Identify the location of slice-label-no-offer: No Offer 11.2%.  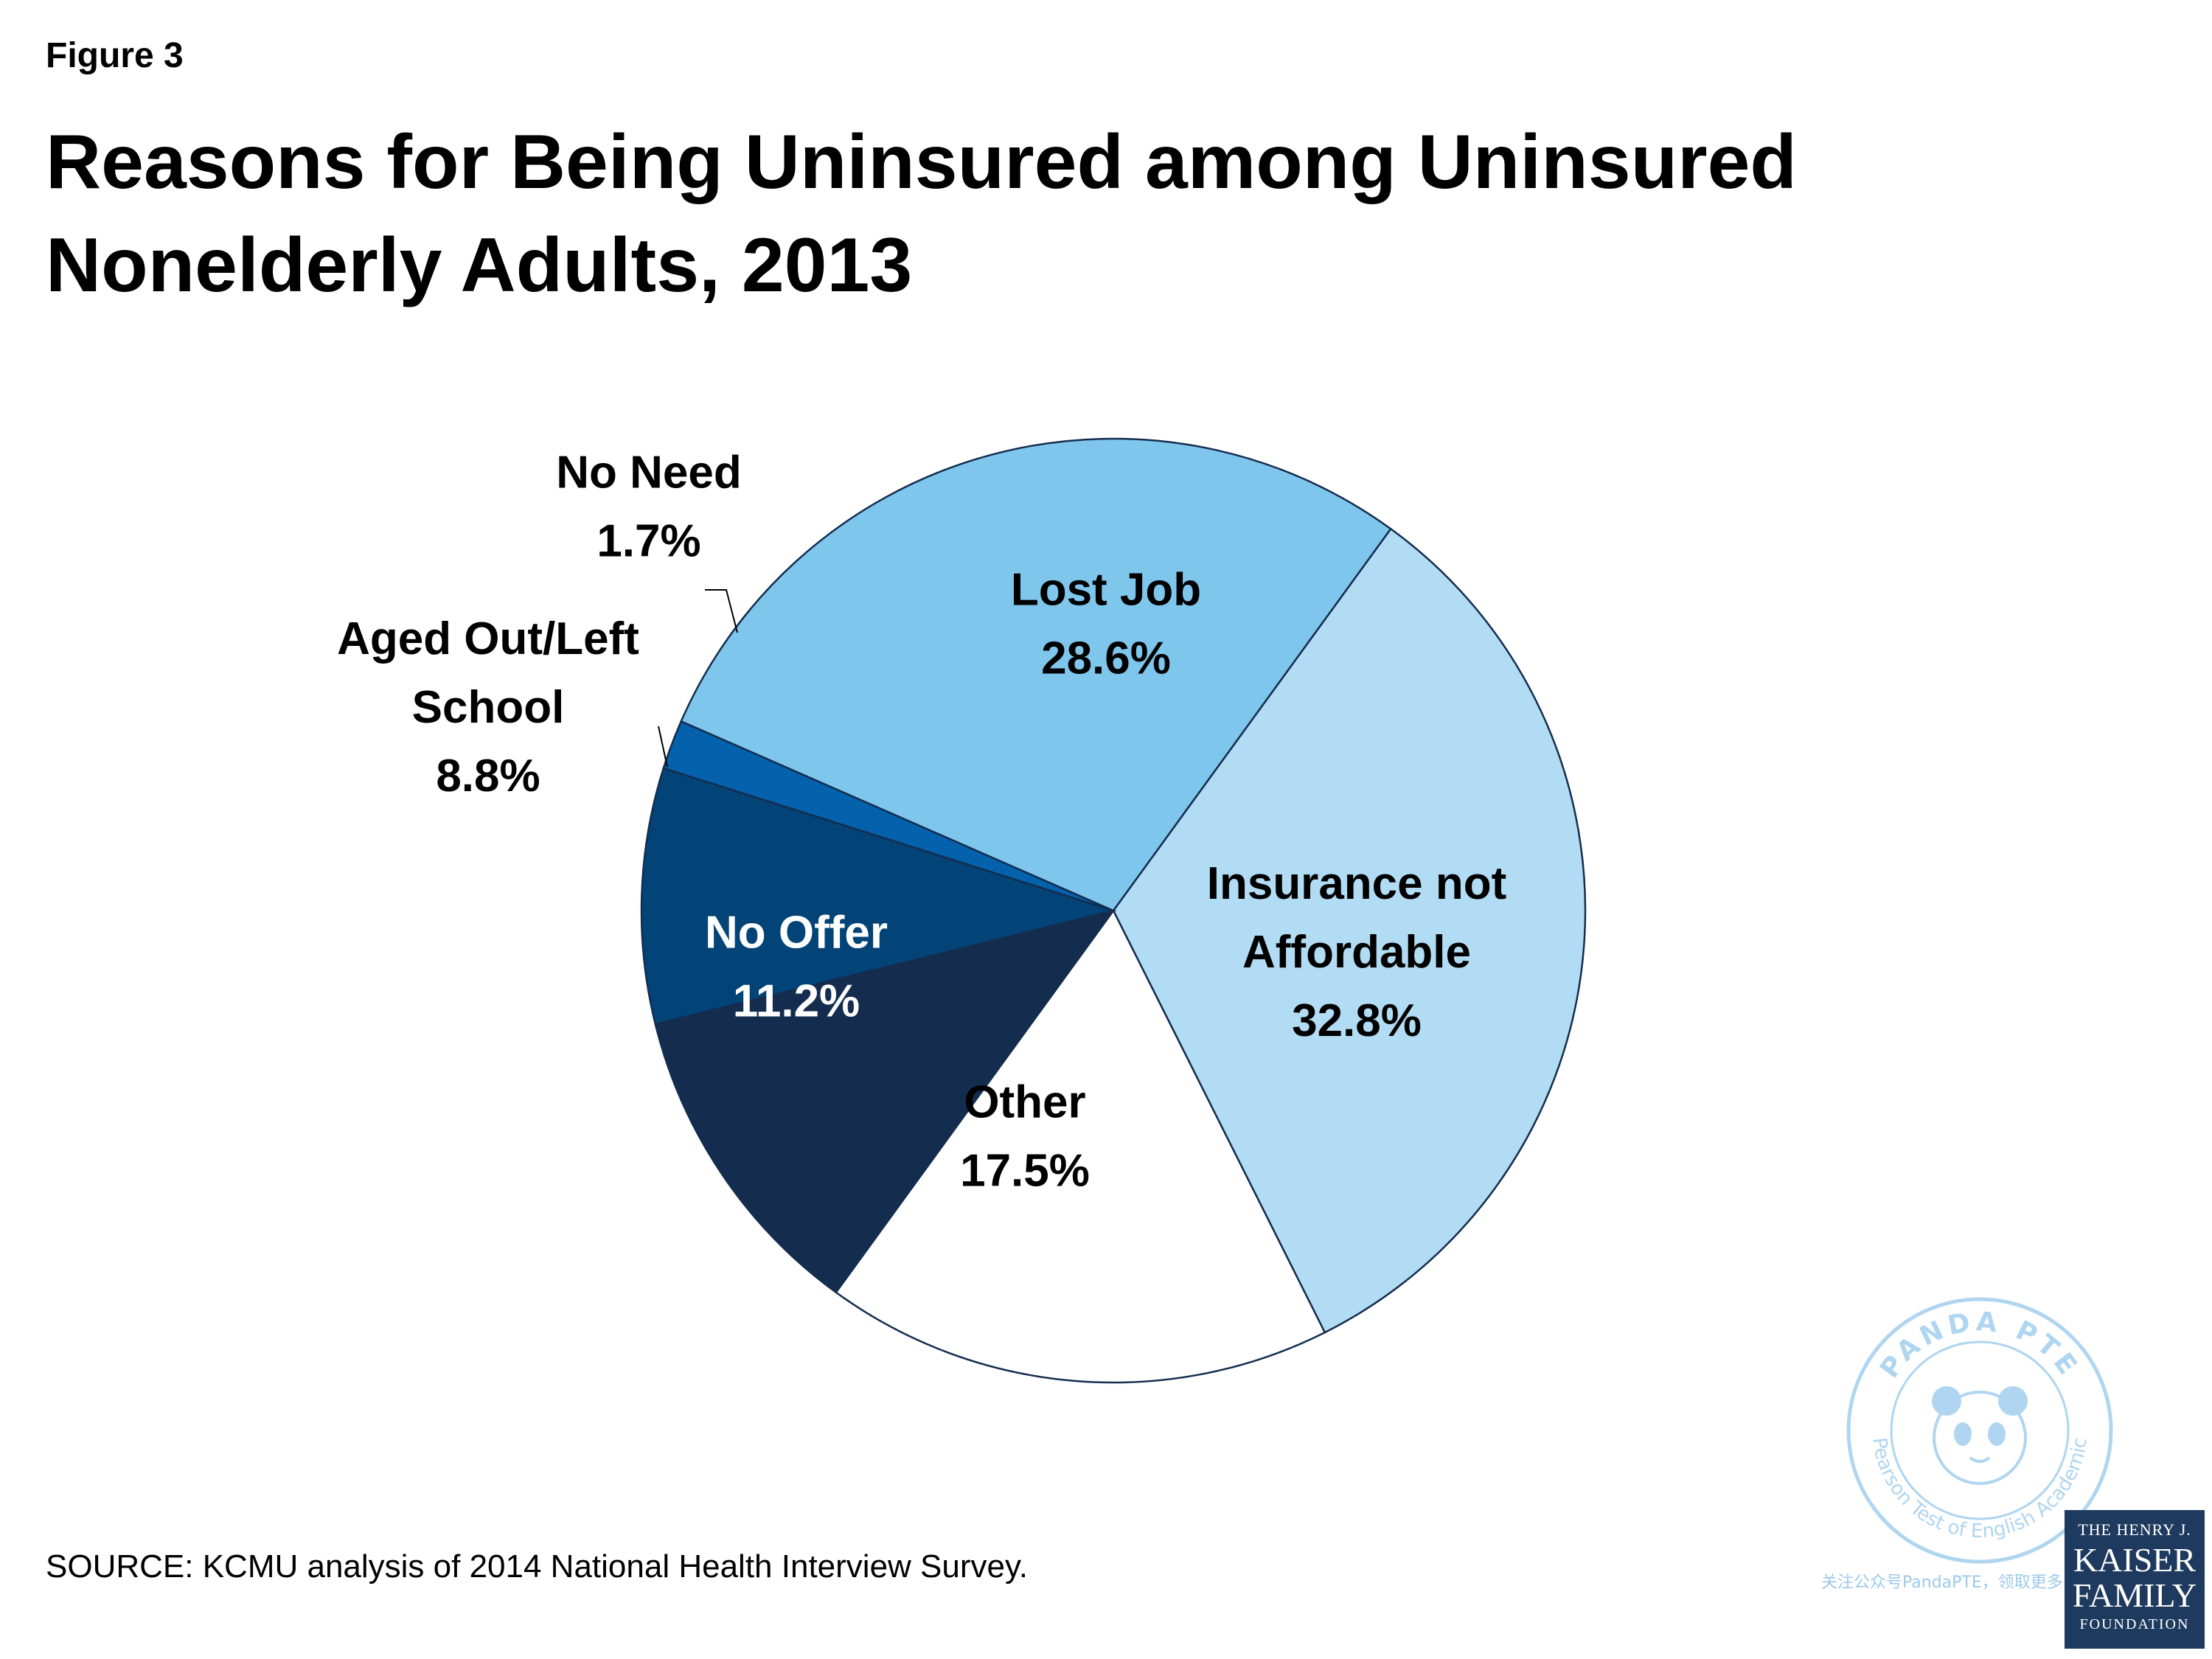
(796, 967).